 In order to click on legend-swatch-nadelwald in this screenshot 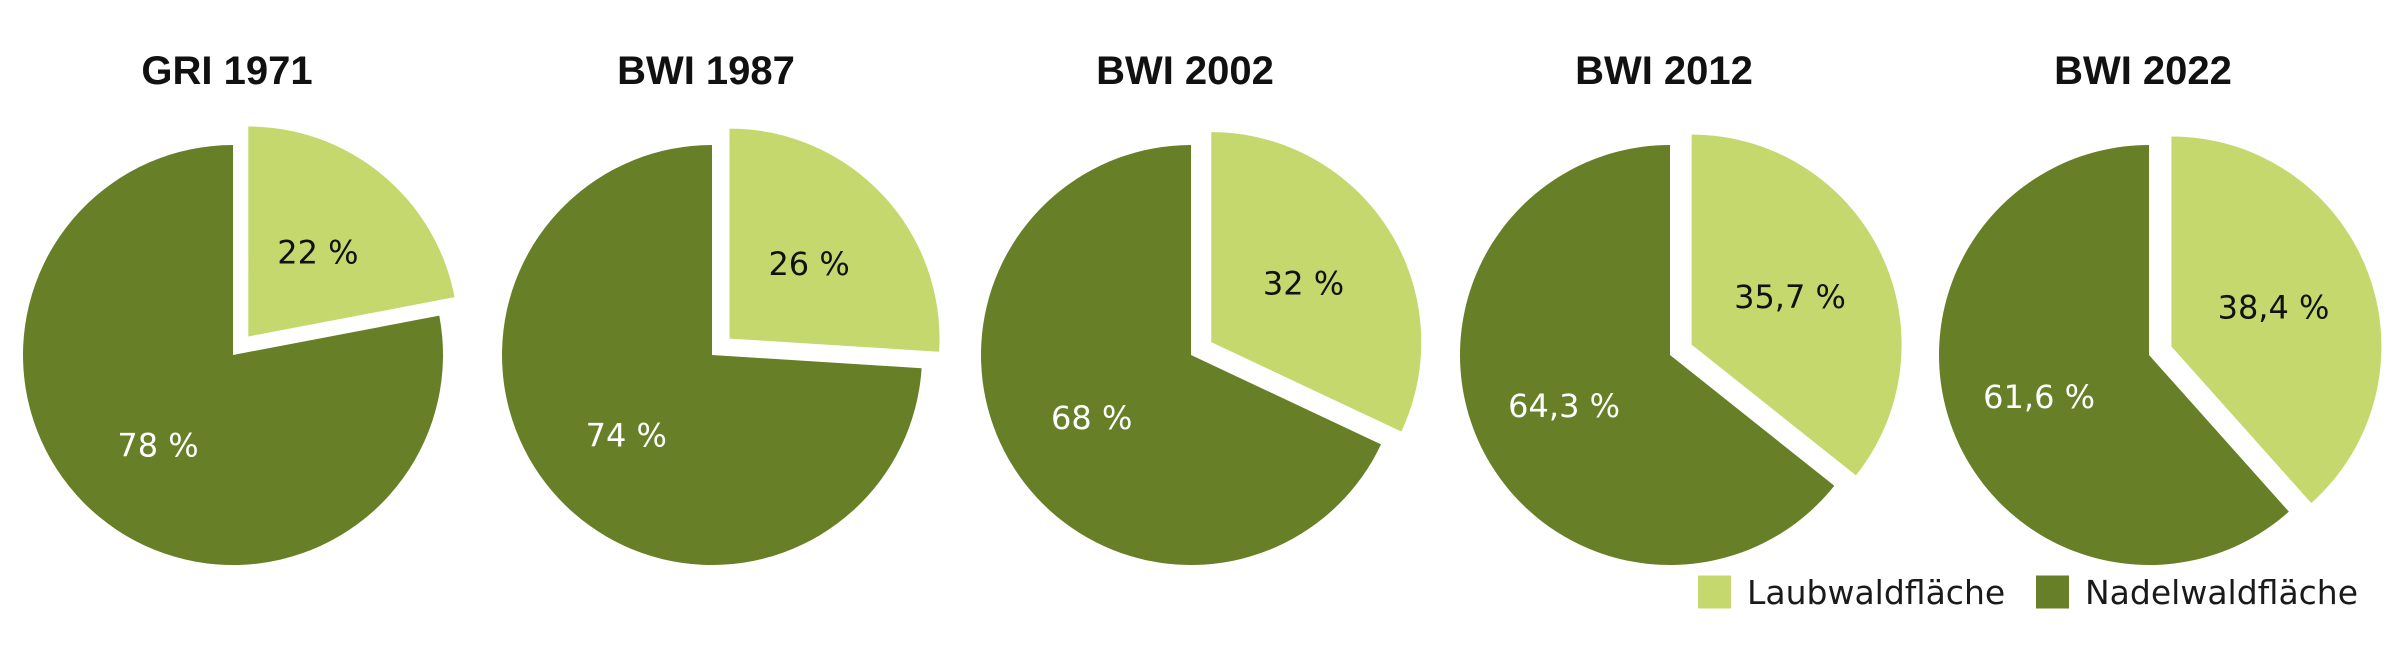, I will do `click(2052, 592)`.